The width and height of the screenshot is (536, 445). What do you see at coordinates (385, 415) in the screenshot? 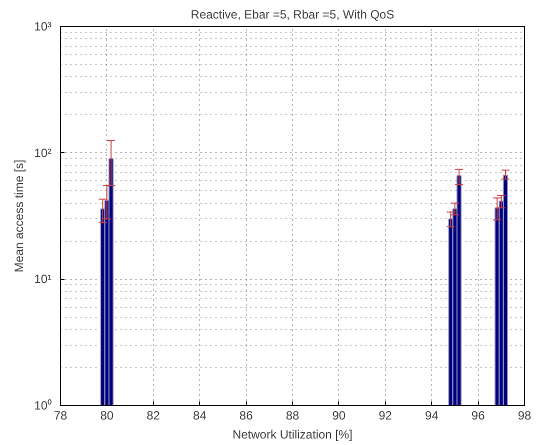
I see `x-tick-label: 92` at bounding box center [385, 415].